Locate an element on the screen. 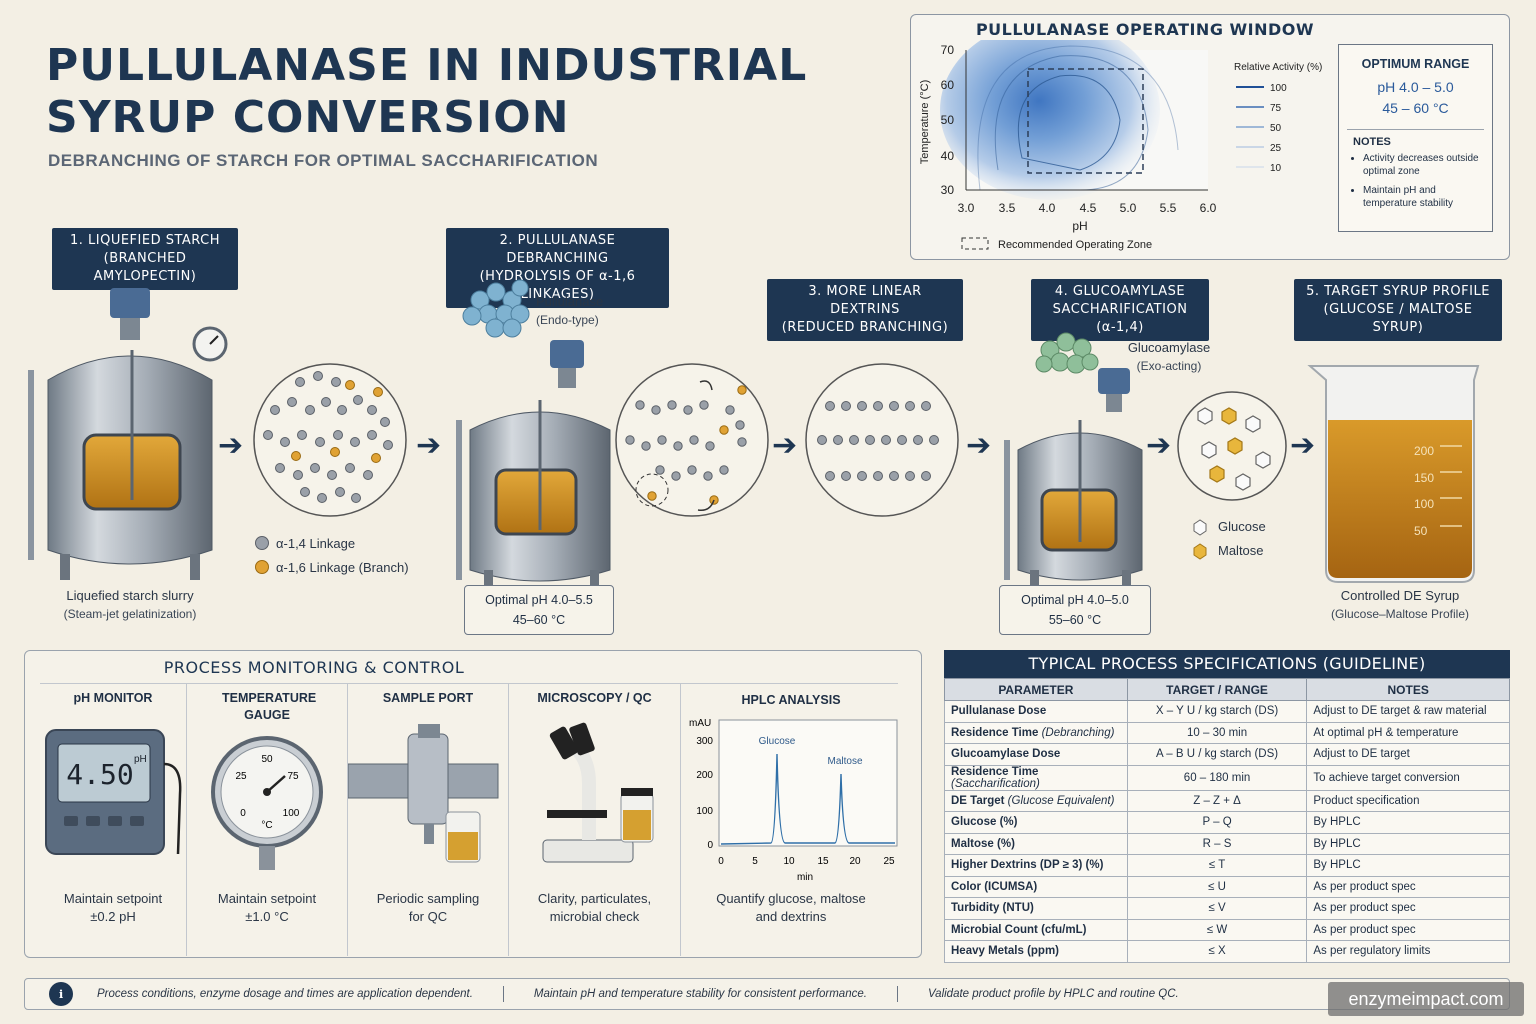 Image resolution: width=1536 pixels, height=1024 pixels. spec-parameter-name: Glucoamylase Dose is located at coordinates (1006, 754).